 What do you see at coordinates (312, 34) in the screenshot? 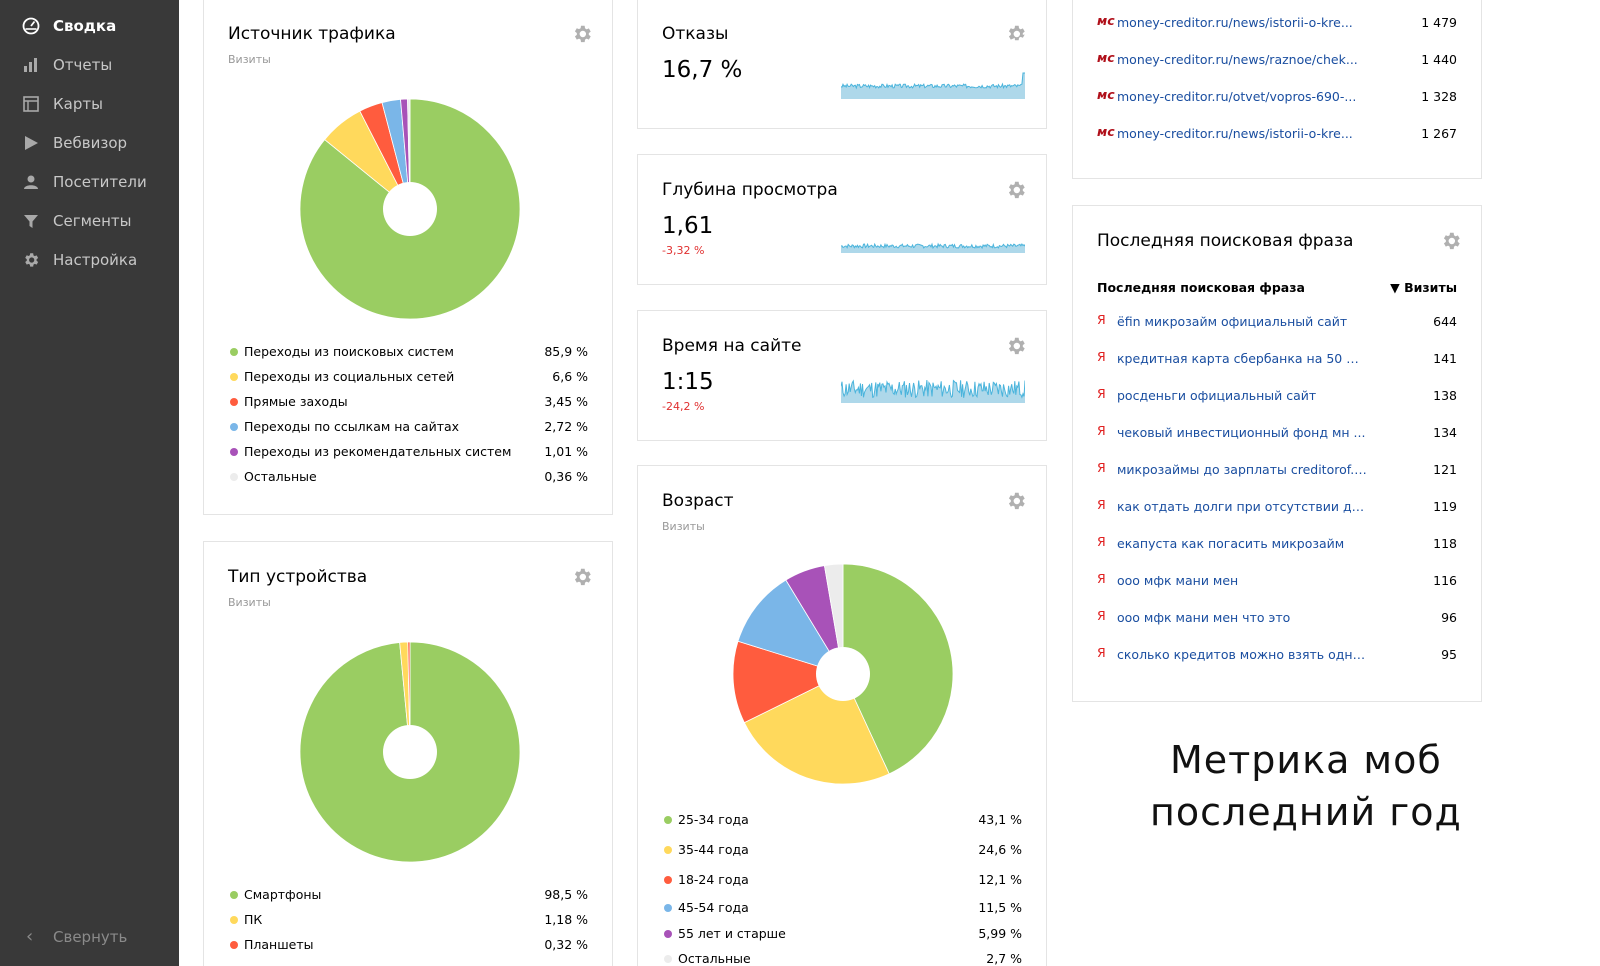
I see `widget-title: Источник трафика` at bounding box center [312, 34].